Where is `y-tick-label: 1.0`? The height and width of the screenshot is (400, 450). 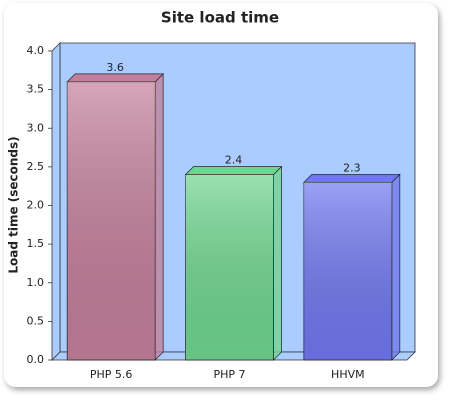 y-tick-label: 1.0 is located at coordinates (36, 282).